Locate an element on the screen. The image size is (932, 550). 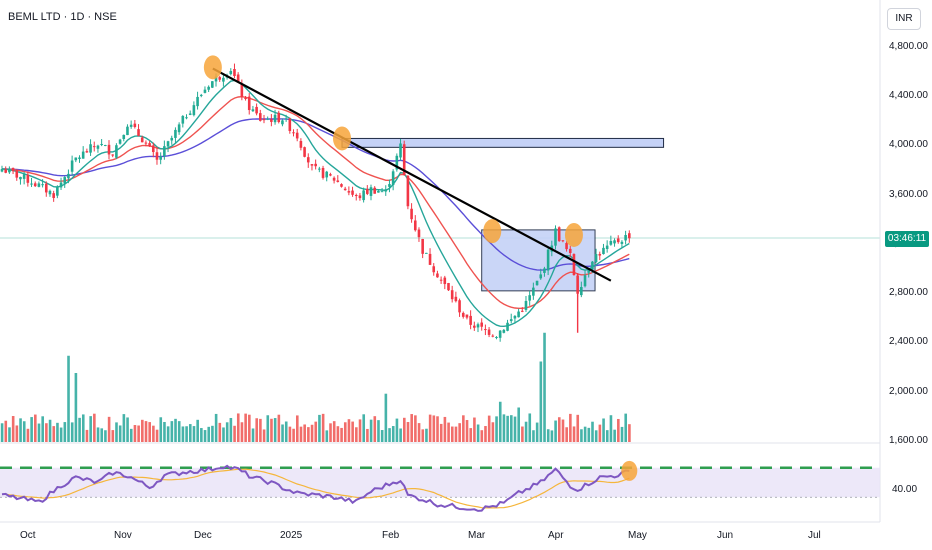
symbol-title: BEML LTD · 1D · NSE is located at coordinates (62, 17).